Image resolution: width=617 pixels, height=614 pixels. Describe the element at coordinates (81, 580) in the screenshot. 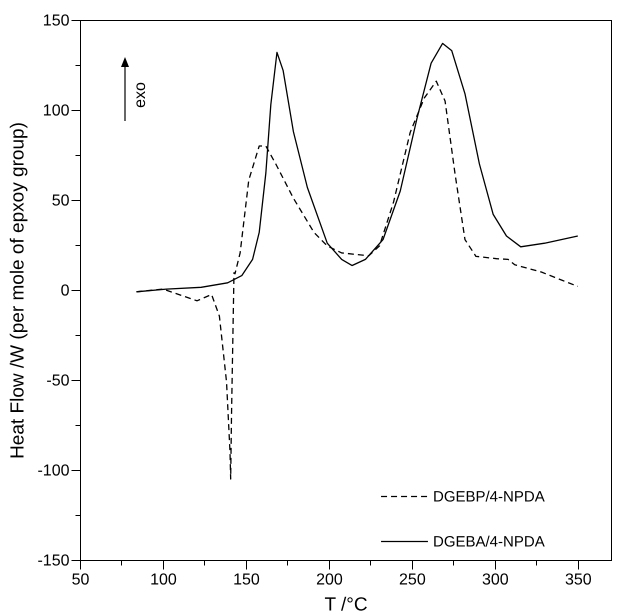

I see `x-tick-label: 50` at that location.